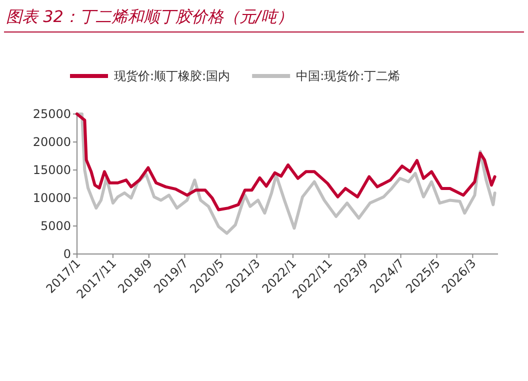  I want to click on y-tick-label: 0, so click(67, 254).